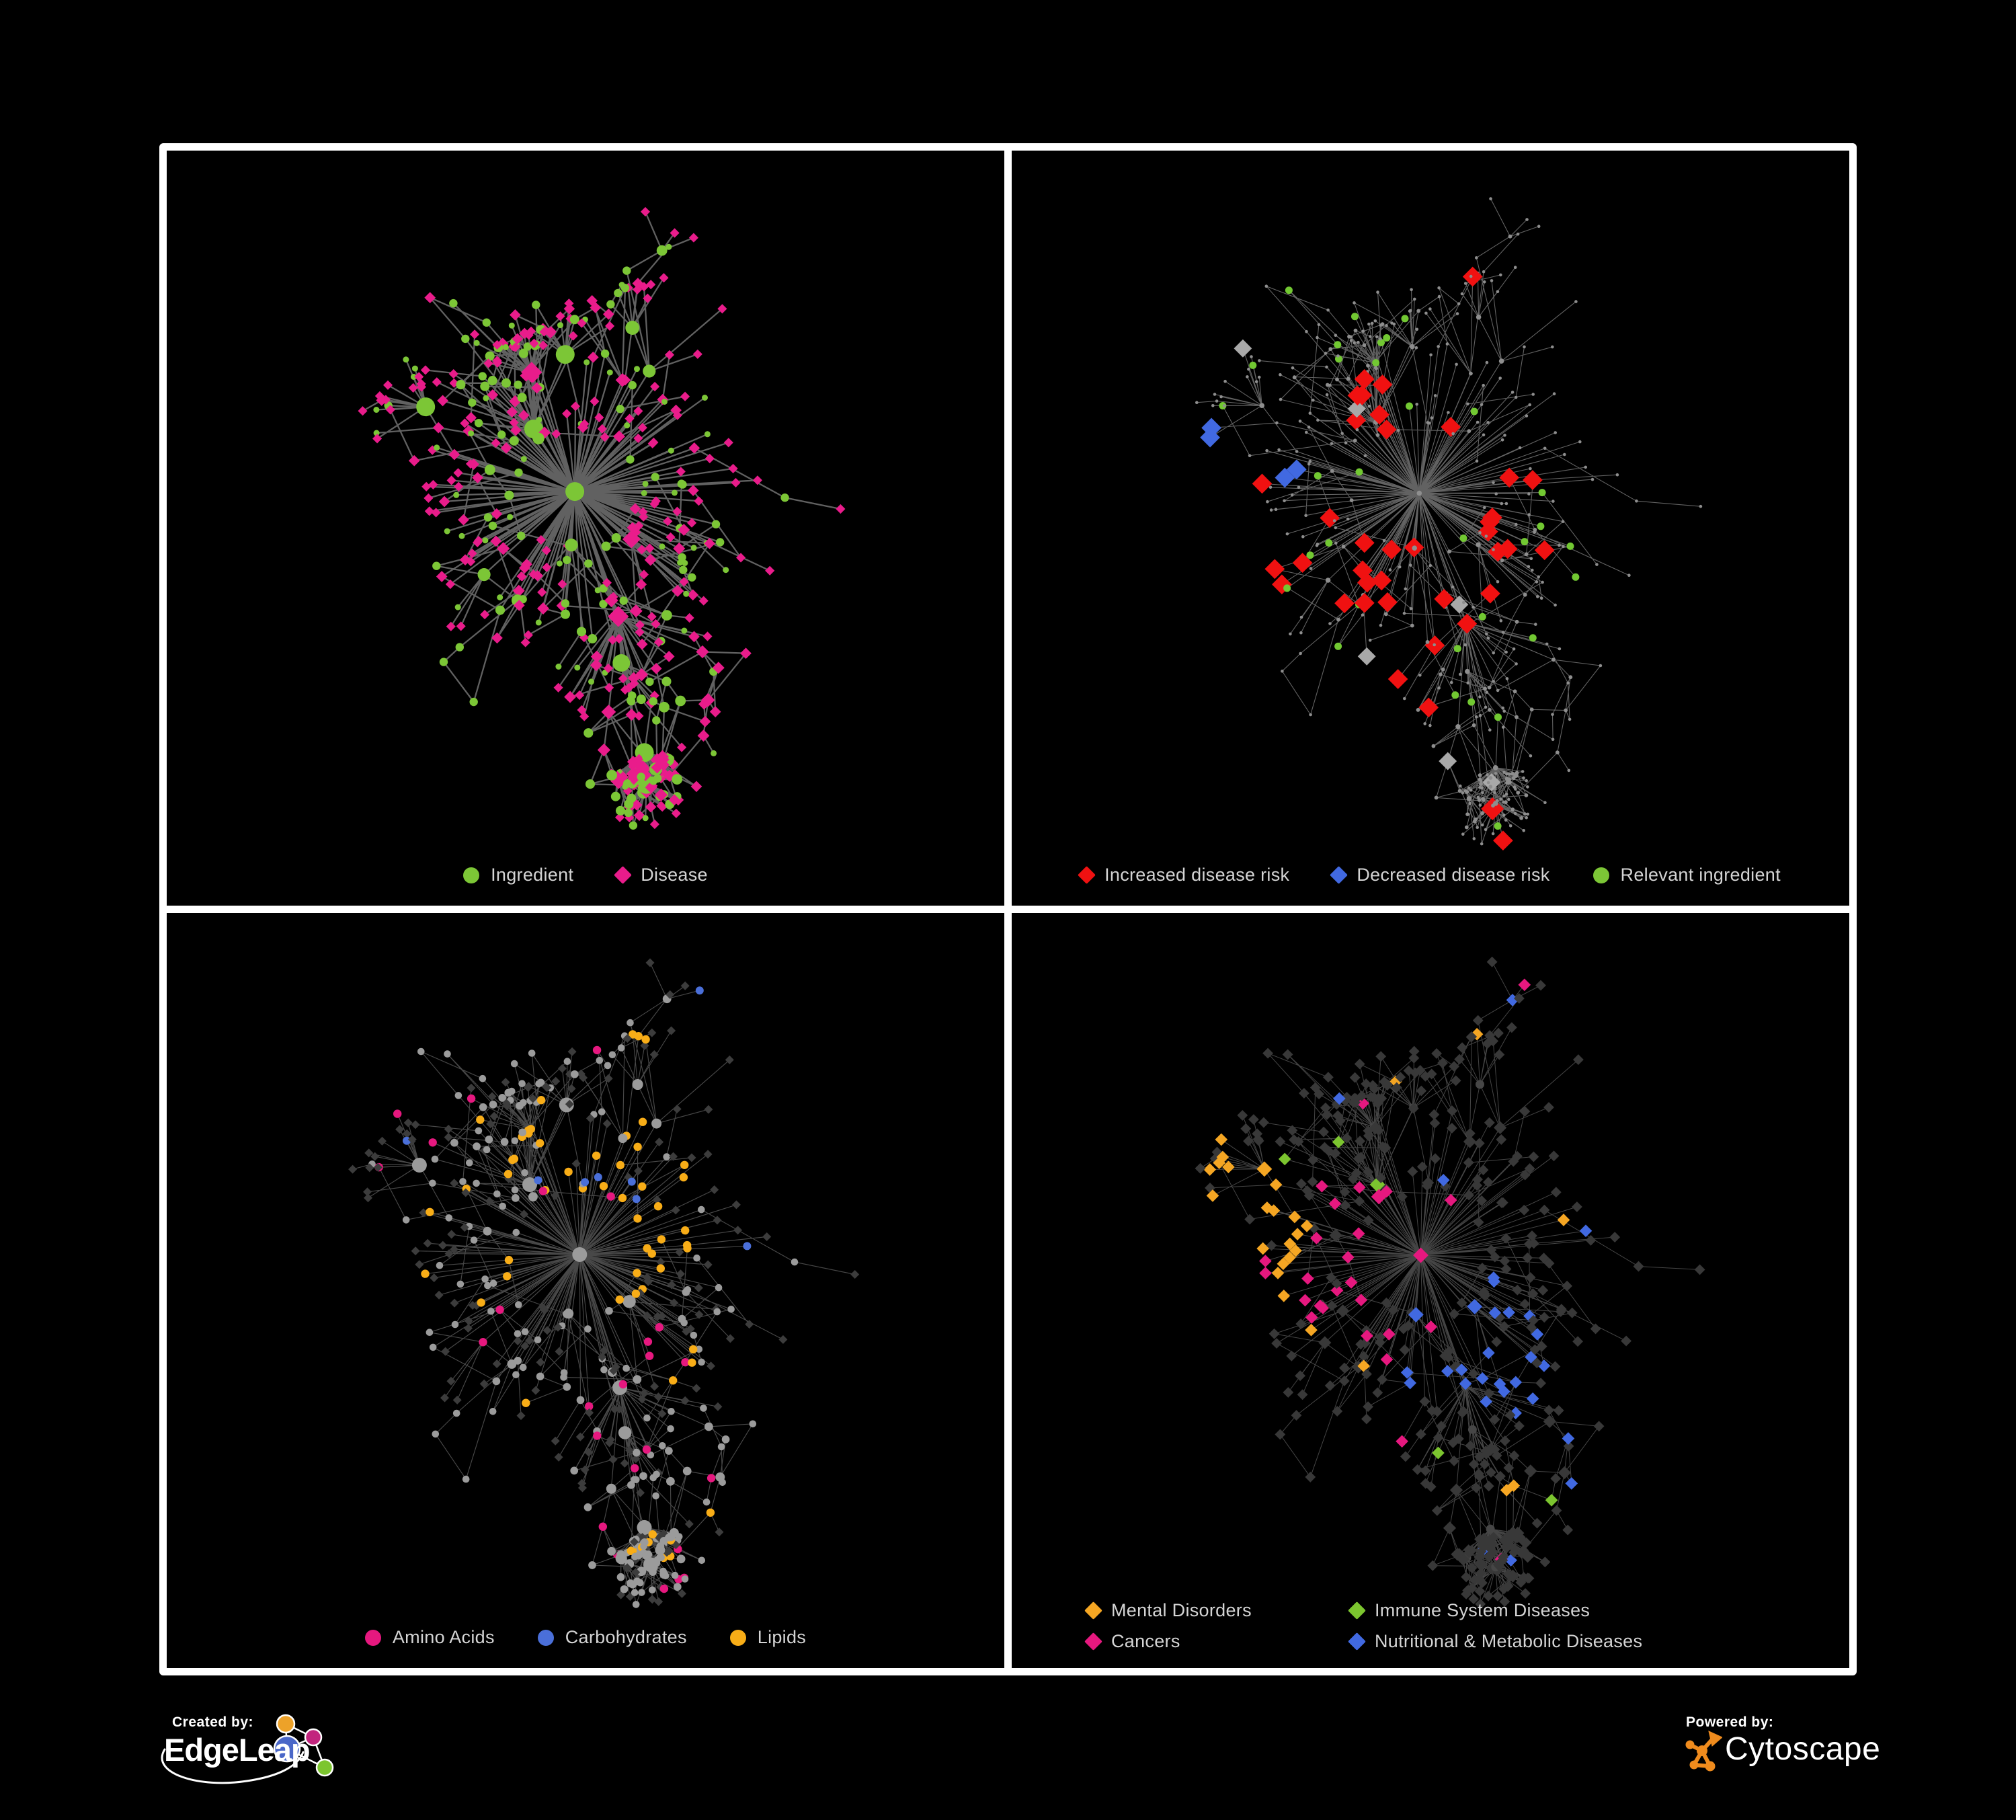  What do you see at coordinates (1803, 1749) in the screenshot?
I see `cytoscape-brand: Cytoscape` at bounding box center [1803, 1749].